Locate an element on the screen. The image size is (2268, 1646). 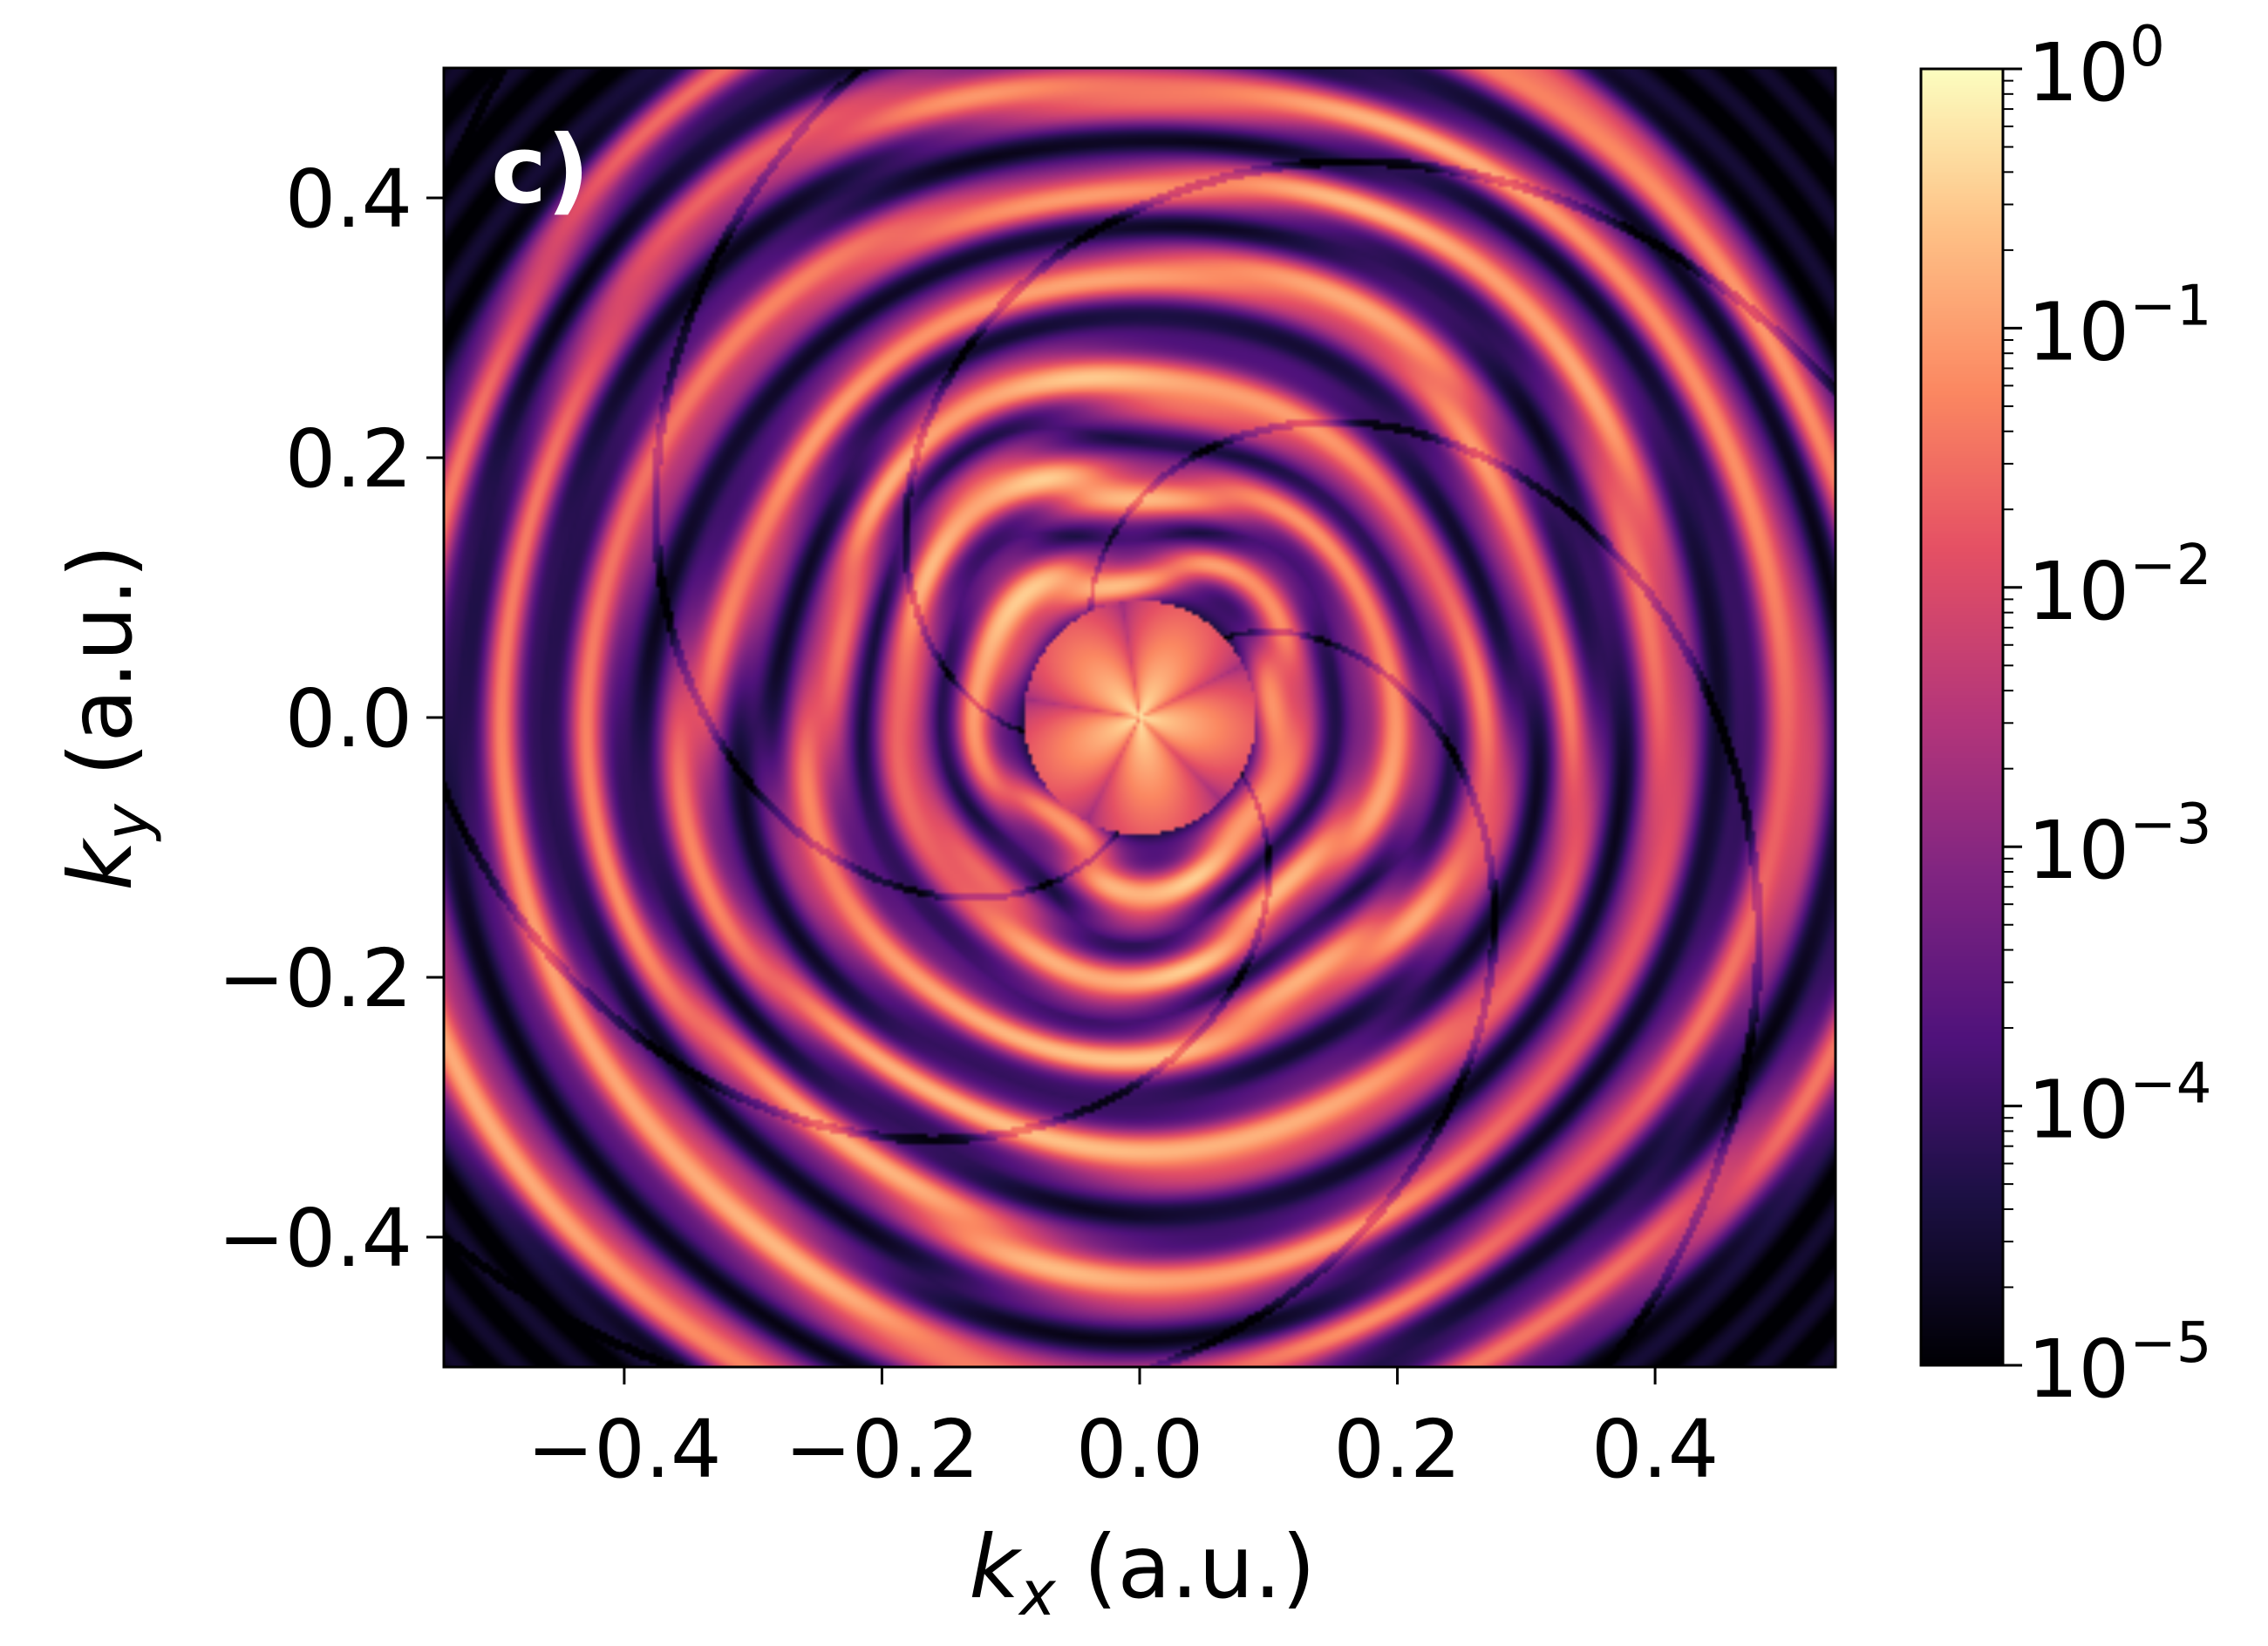
y-axis-var: k is located at coordinates (101, 864).